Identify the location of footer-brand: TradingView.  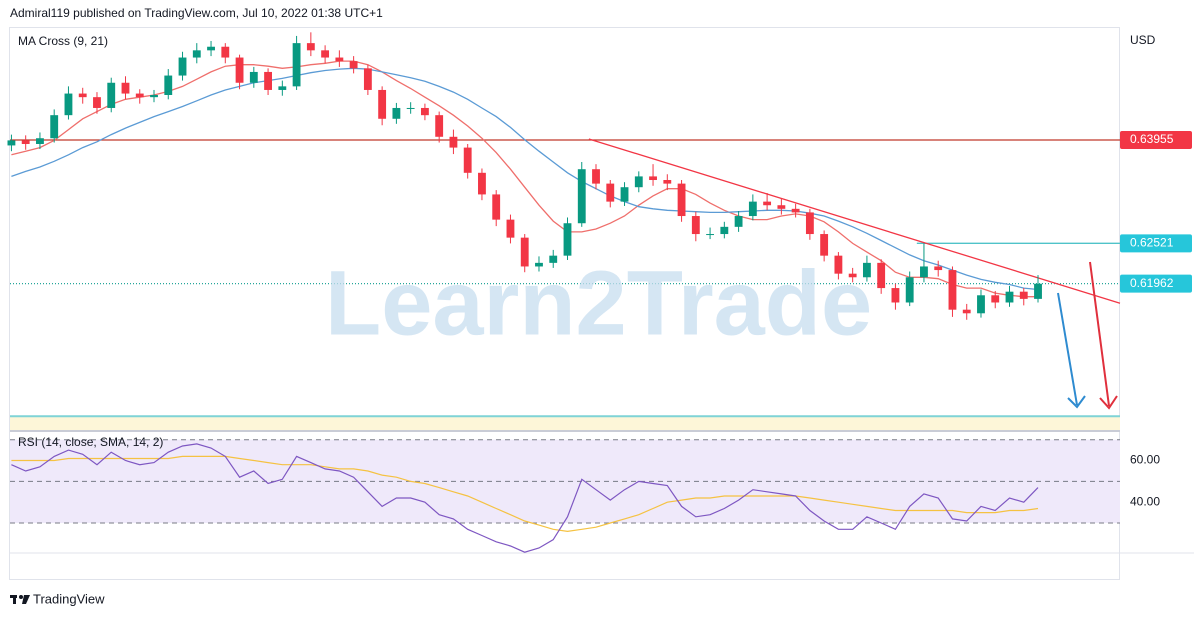
(69, 598).